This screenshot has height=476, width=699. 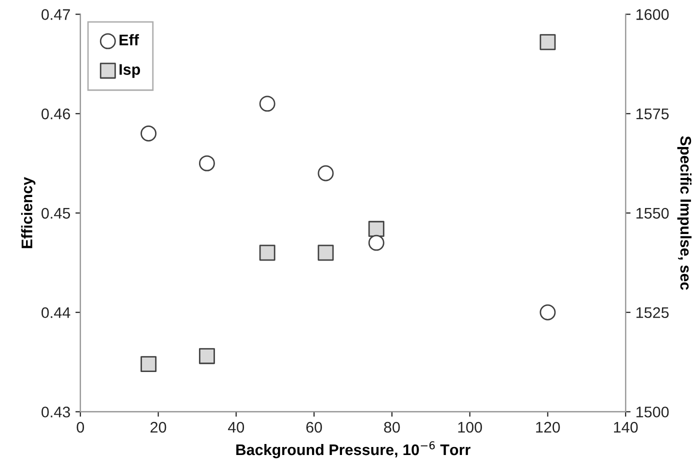 What do you see at coordinates (353, 449) in the screenshot?
I see `x-axis-title: Background Pressure, 10$^{−6}$ Torr` at bounding box center [353, 449].